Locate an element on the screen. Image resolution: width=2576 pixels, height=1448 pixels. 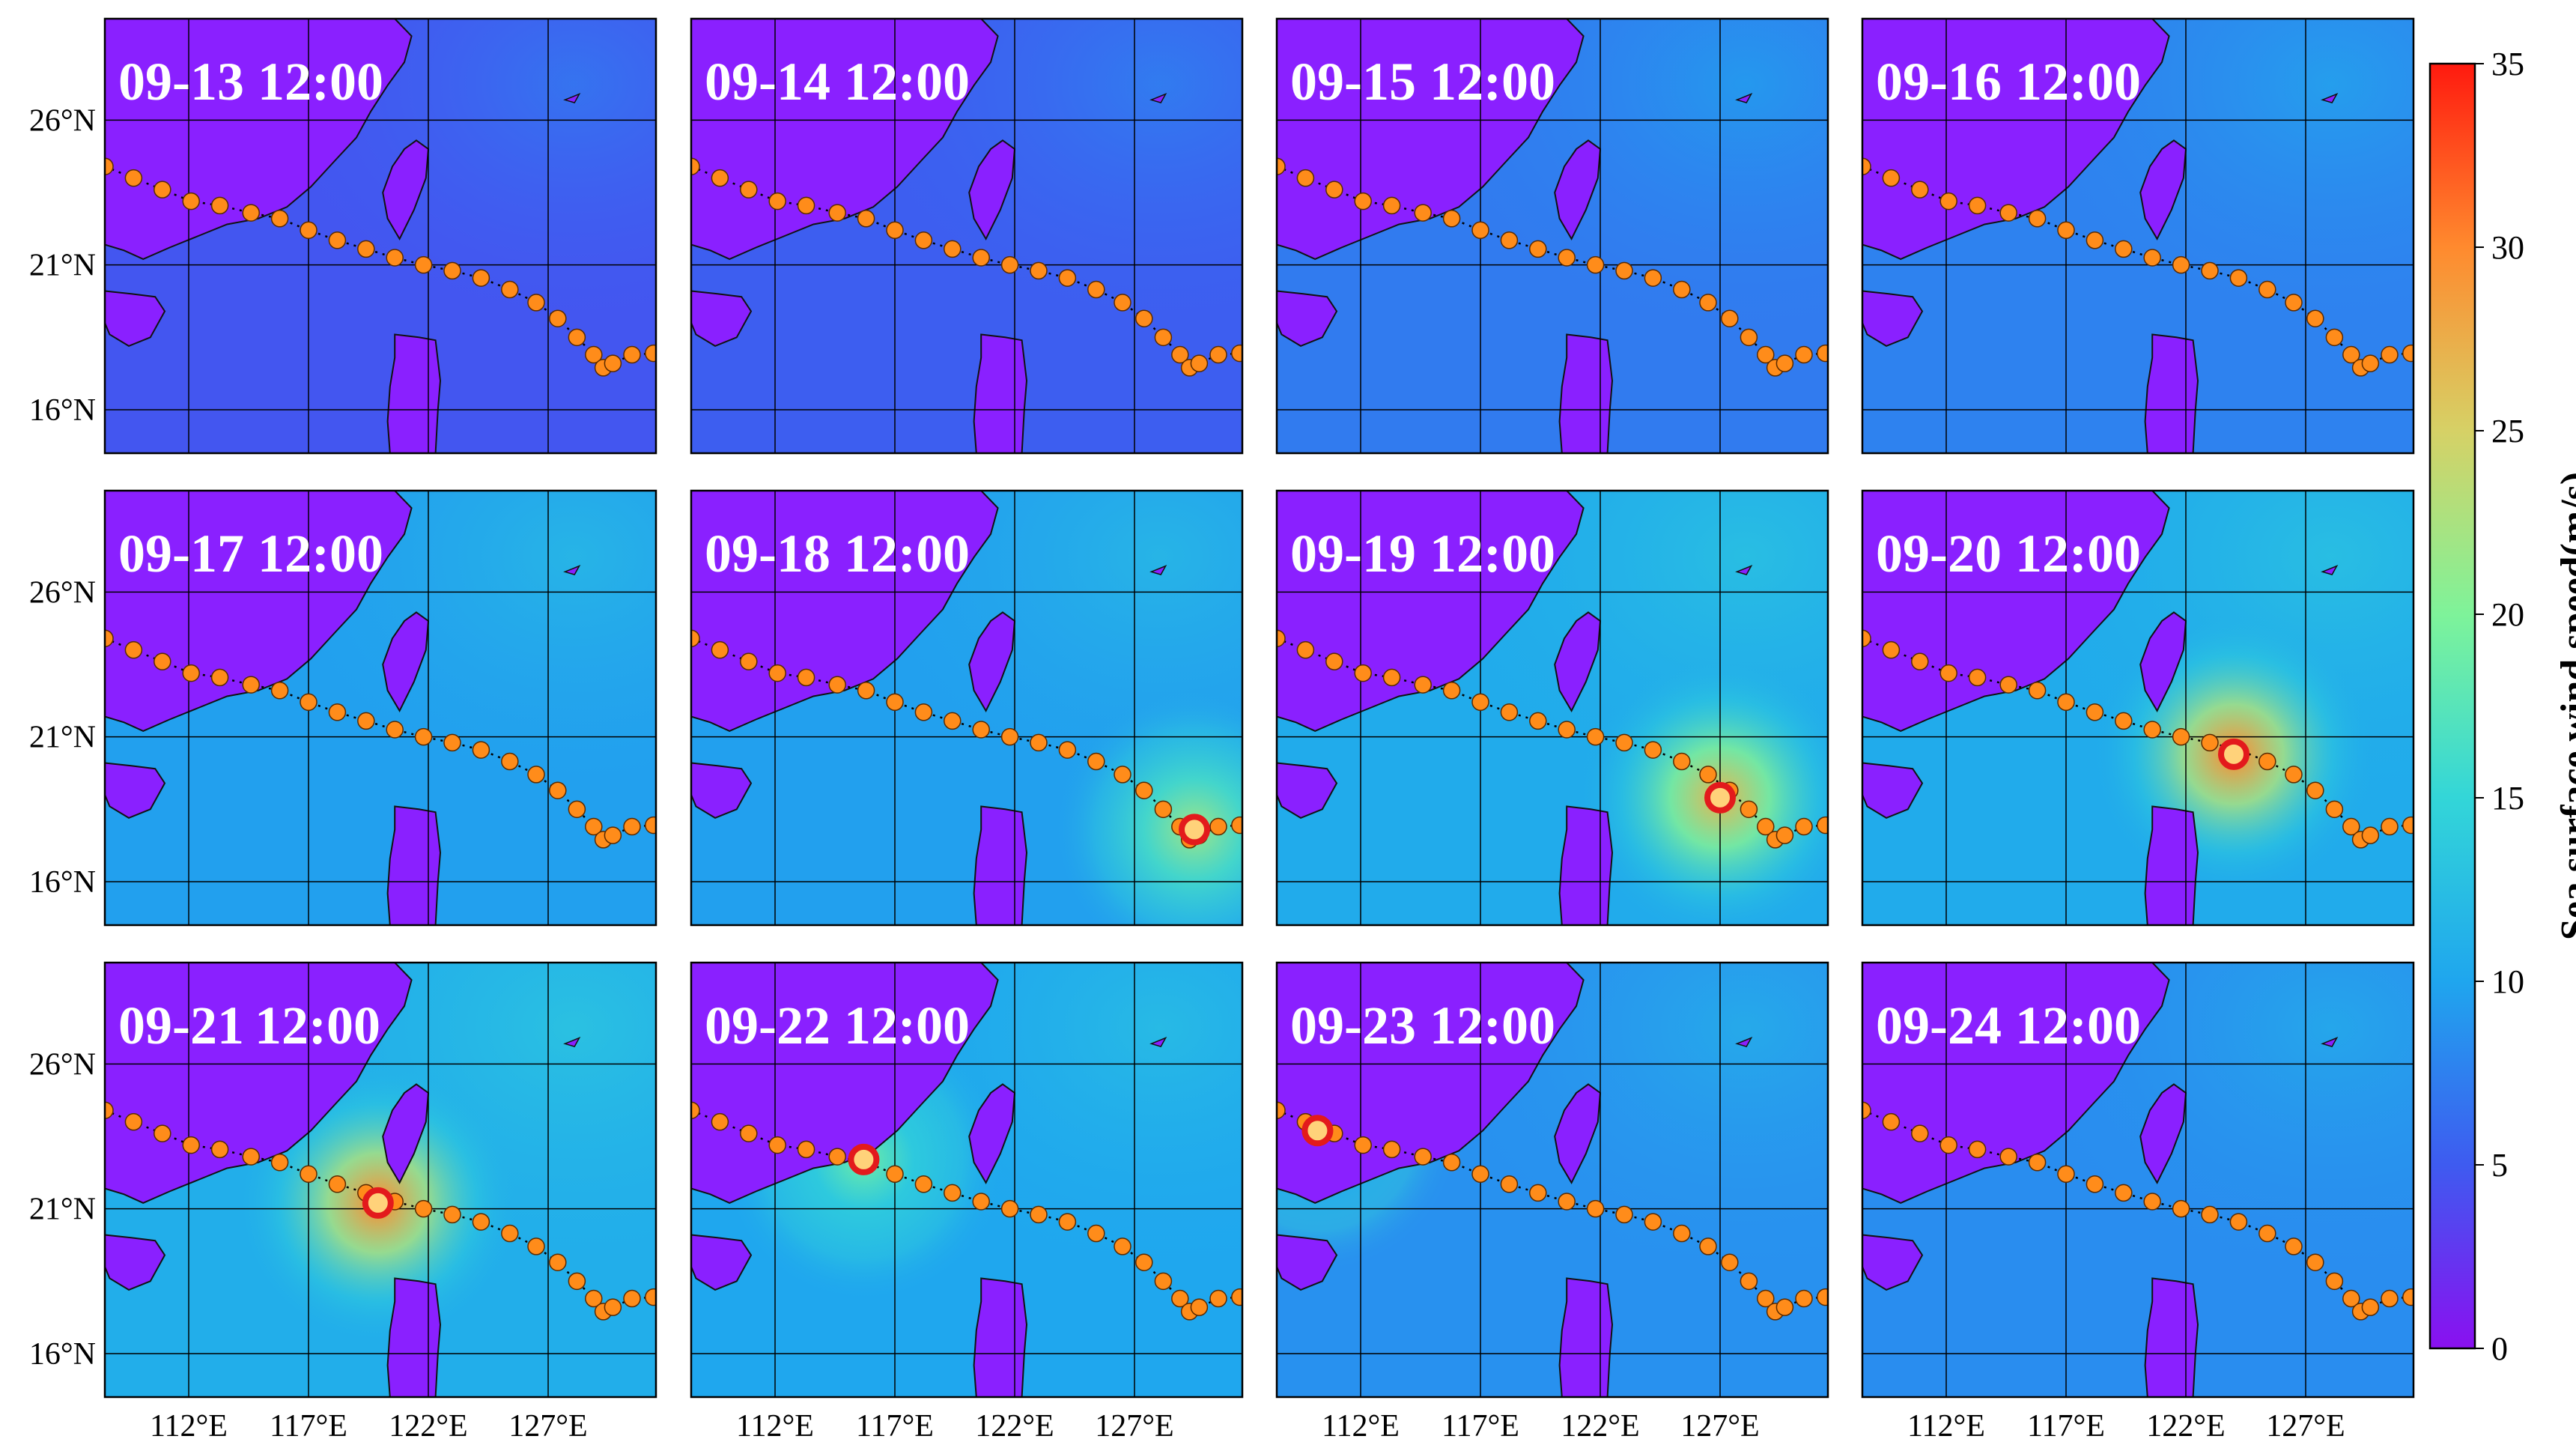
panel-date: 09-15 is located at coordinates (1353, 82).